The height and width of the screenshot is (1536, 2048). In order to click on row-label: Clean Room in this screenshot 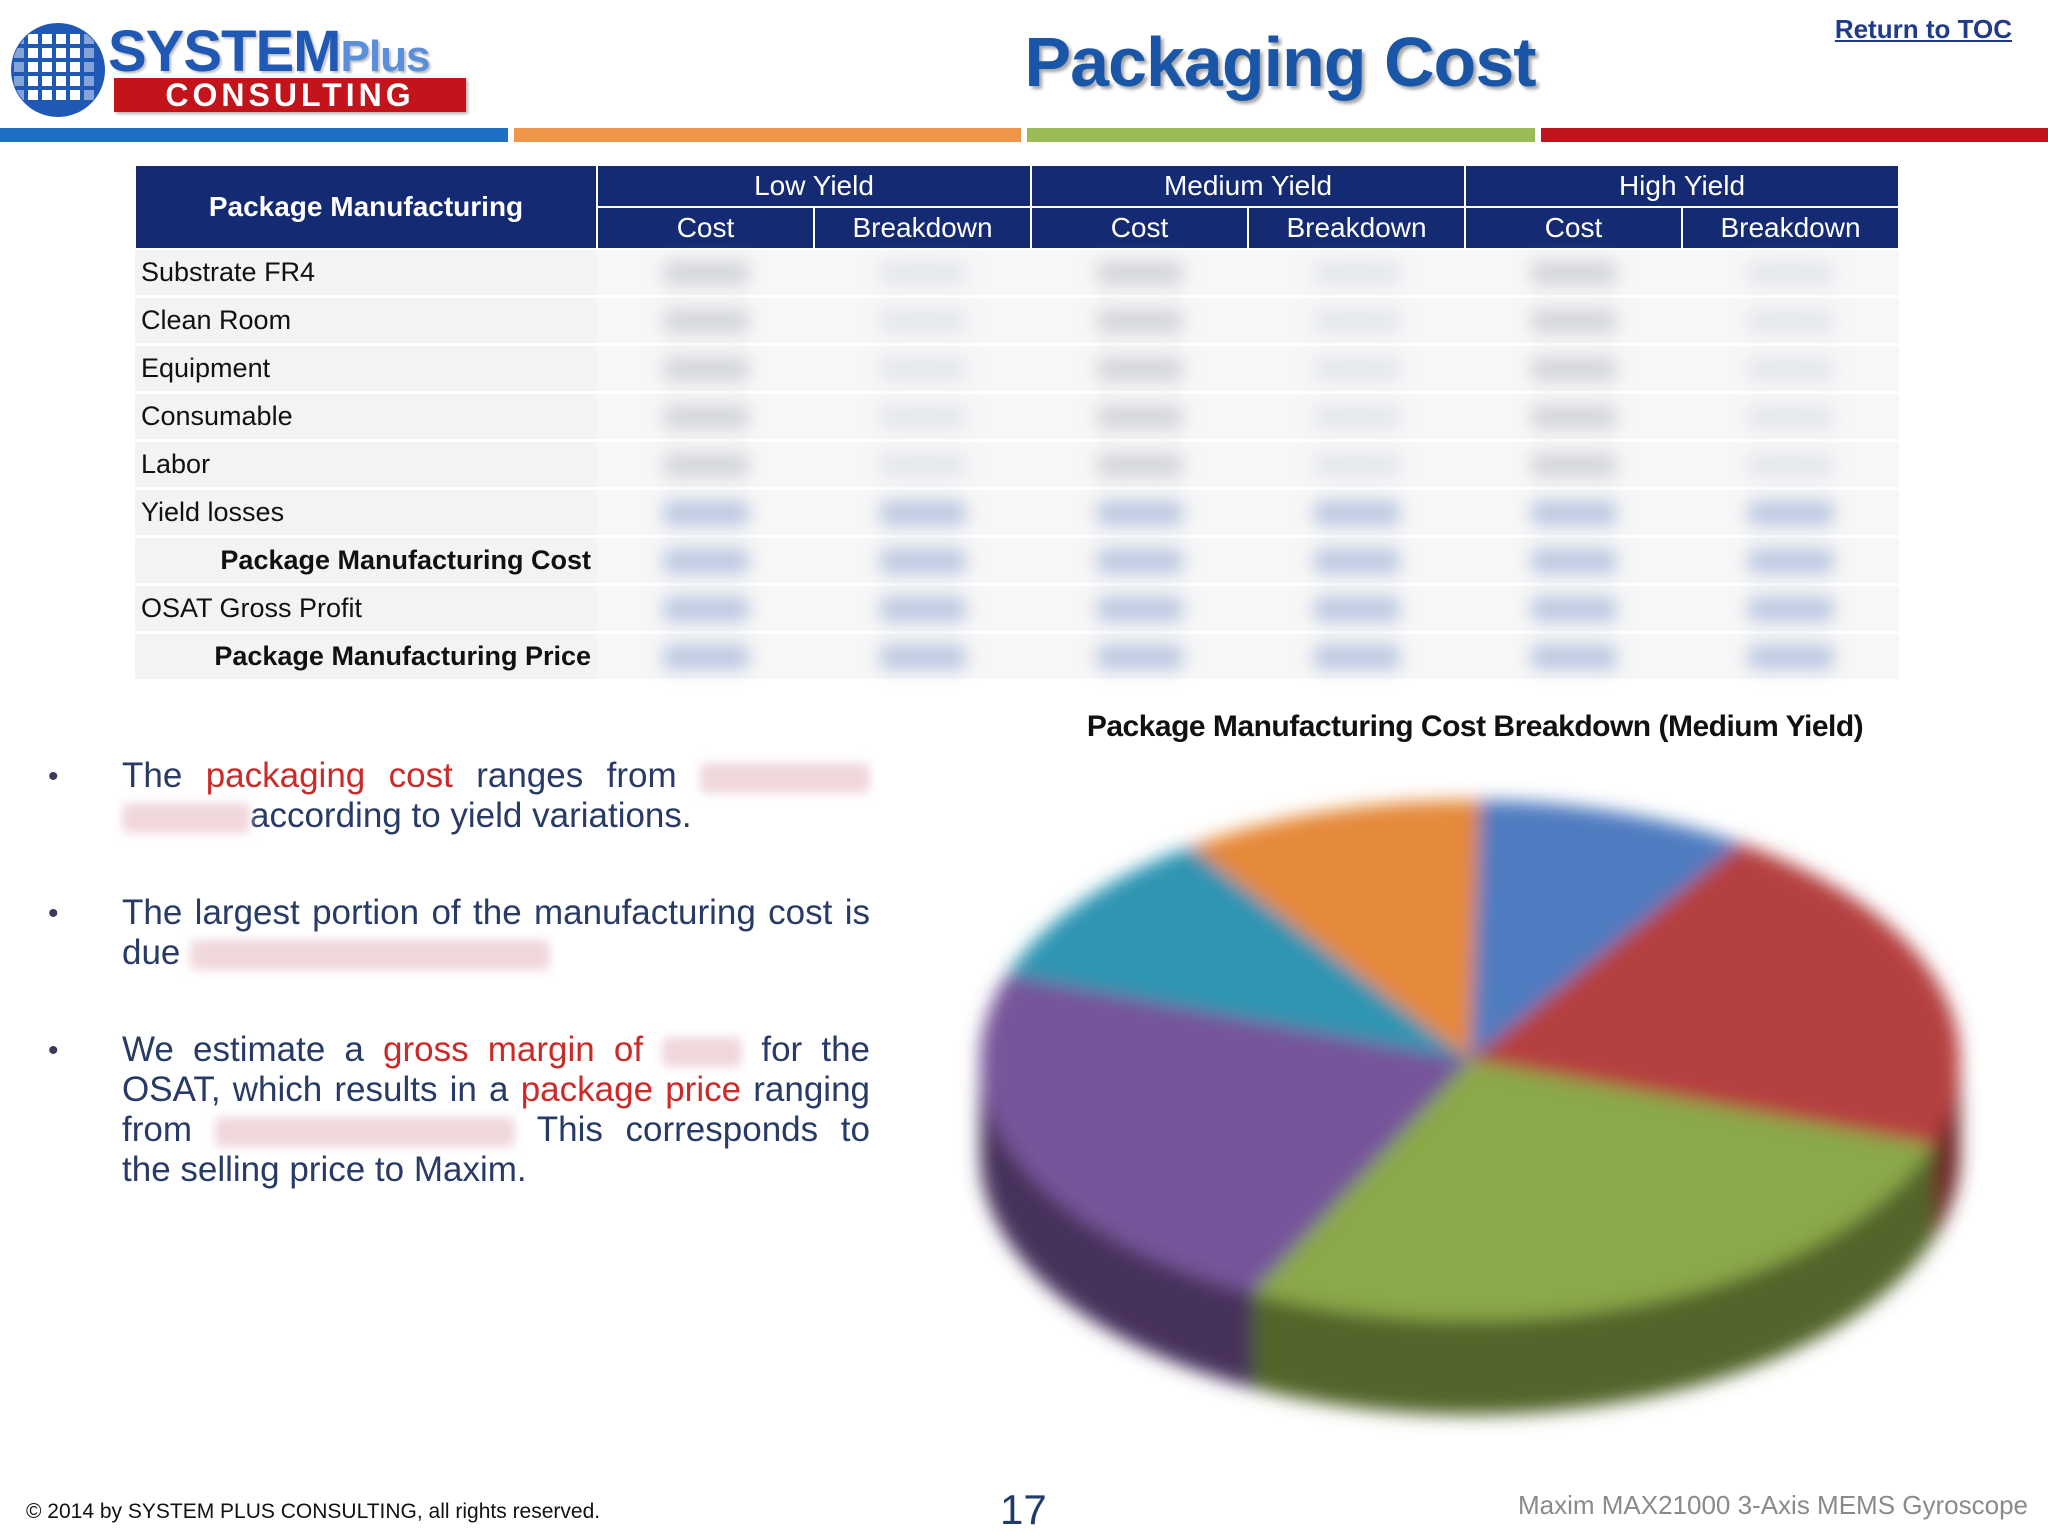, I will do `click(366, 321)`.